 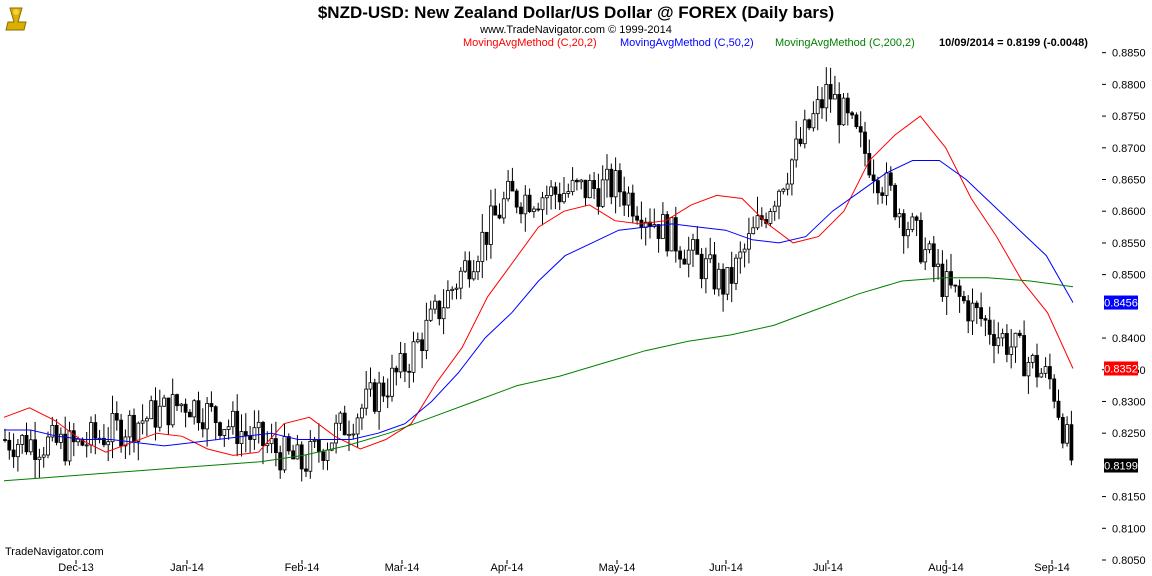 What do you see at coordinates (845, 43) in the screenshot?
I see `legend-ma200: MovingAvgMethod (C,200,2)` at bounding box center [845, 43].